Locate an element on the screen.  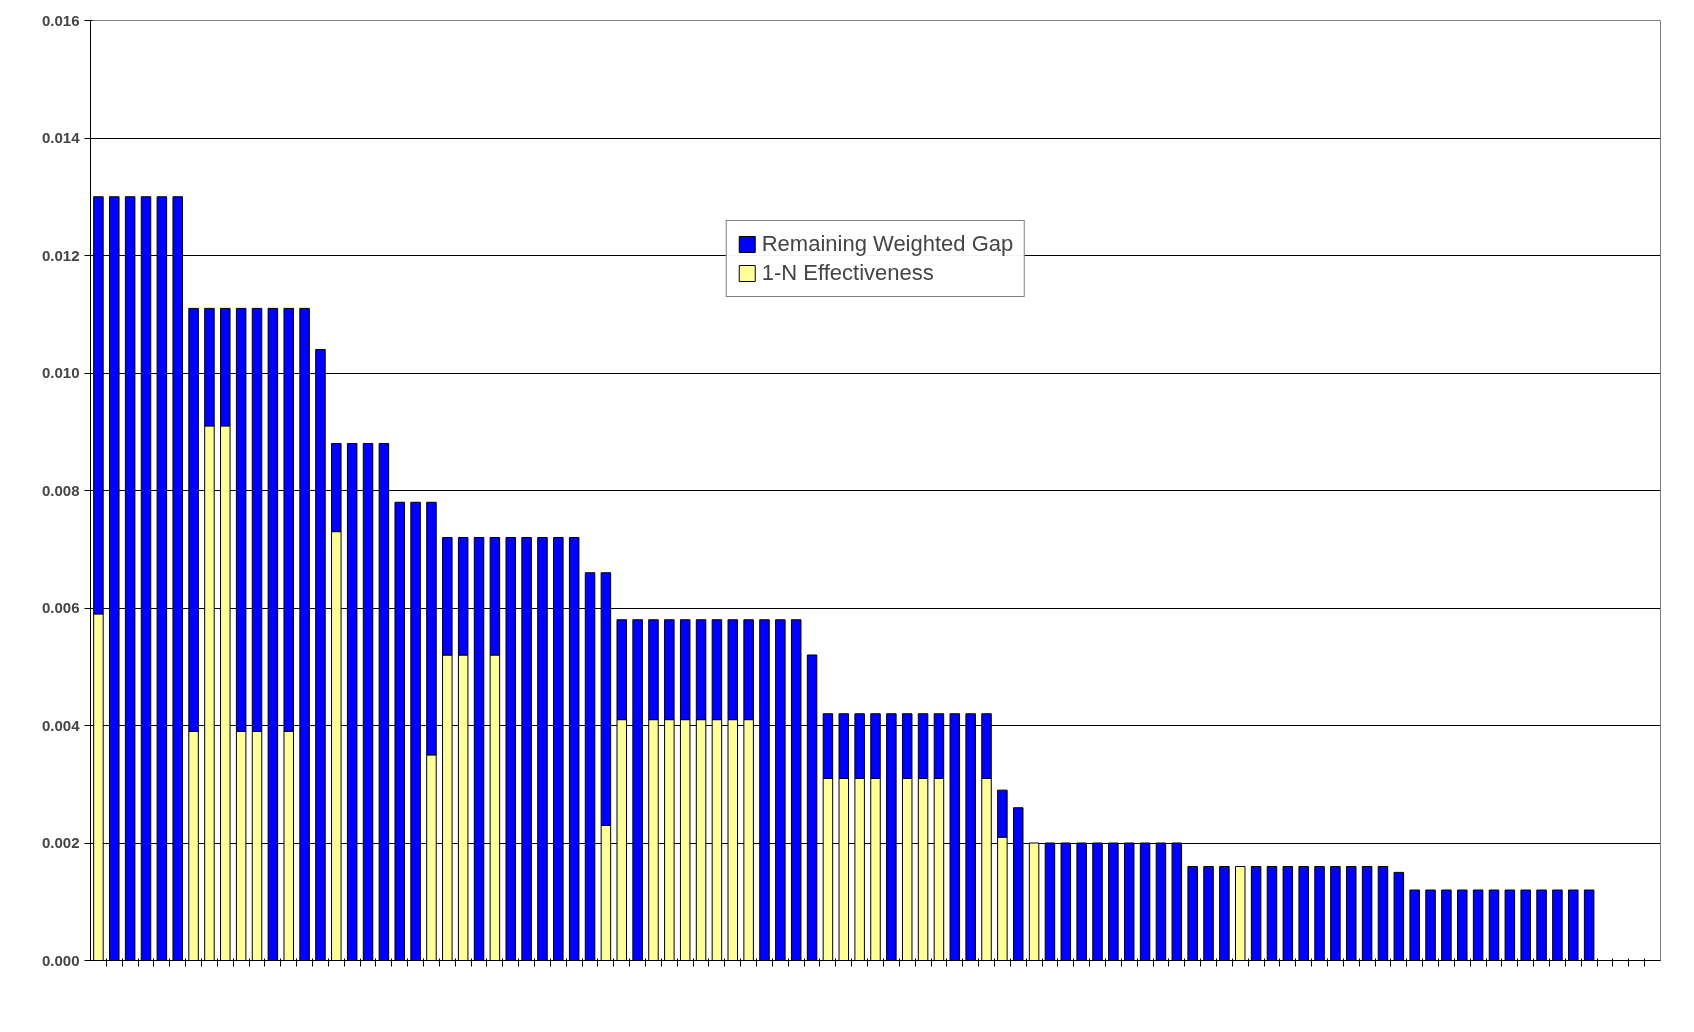
legend-label: 1-N Effectiveness is located at coordinates (847, 273).